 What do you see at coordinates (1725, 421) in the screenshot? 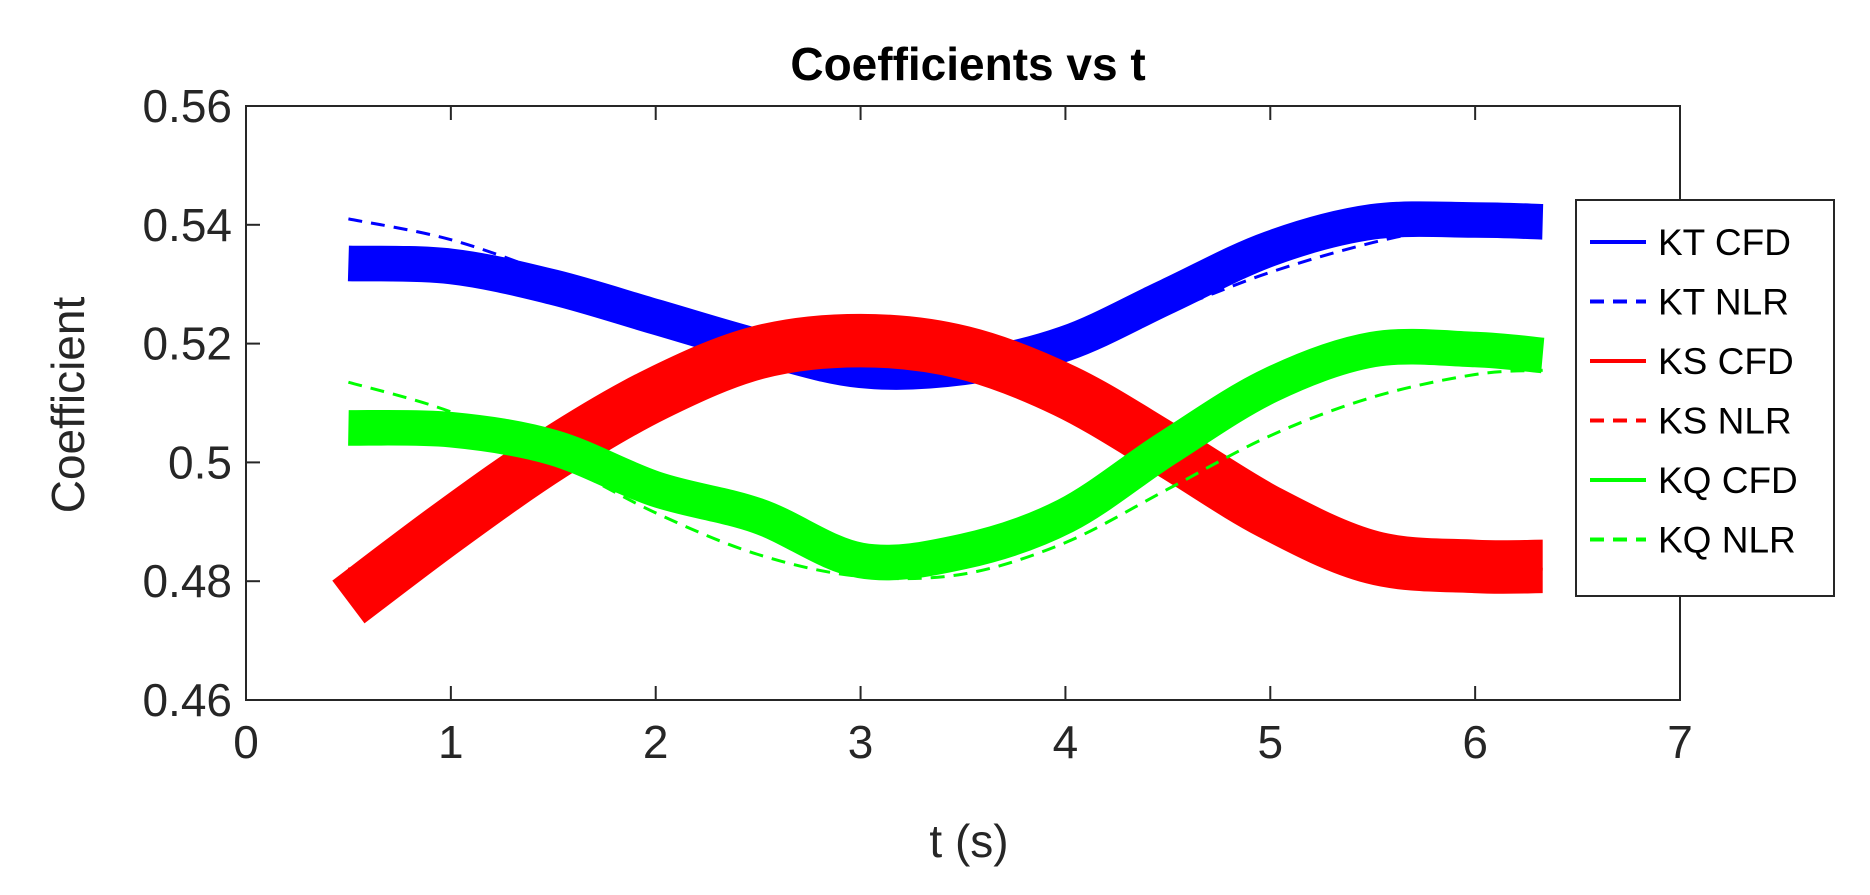
I see `legend-label-ks-nlr: KS NLR` at bounding box center [1725, 421].